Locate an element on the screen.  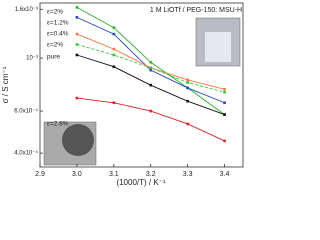
series-label: ε=1.2% is located at coordinates (58, 23).